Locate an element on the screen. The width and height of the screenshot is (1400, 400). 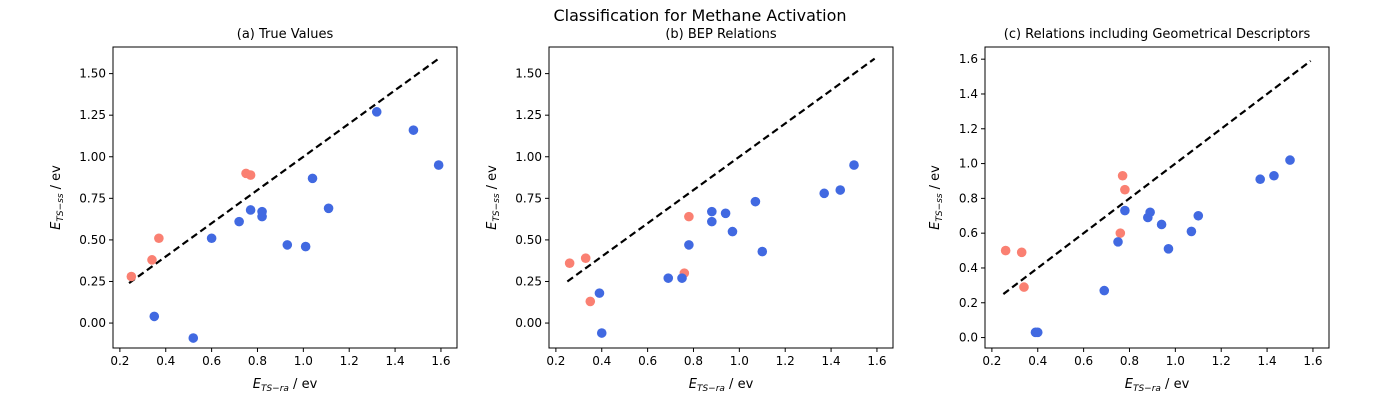
y-tick-label: 1.0 is located at coordinates (968, 164).